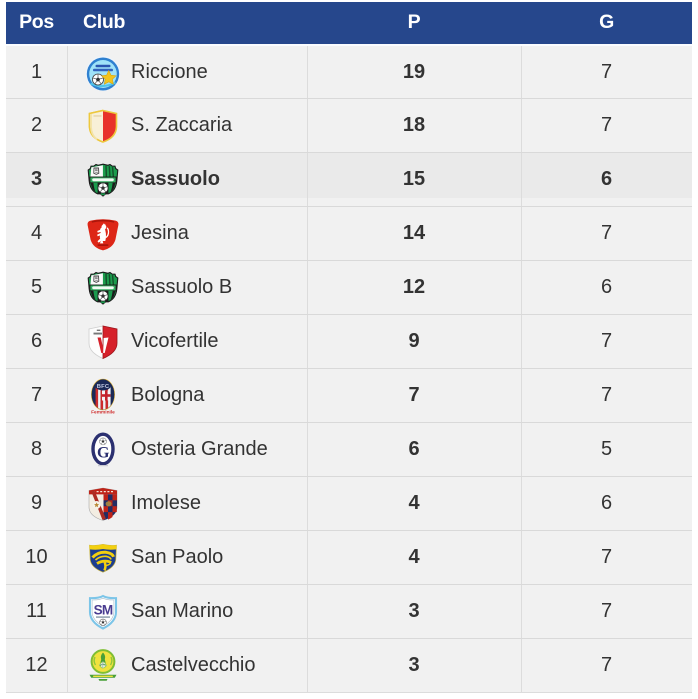 Image resolution: width=698 pixels, height=699 pixels. What do you see at coordinates (103, 610) in the screenshot?
I see `svg-text: SM` at bounding box center [103, 610].